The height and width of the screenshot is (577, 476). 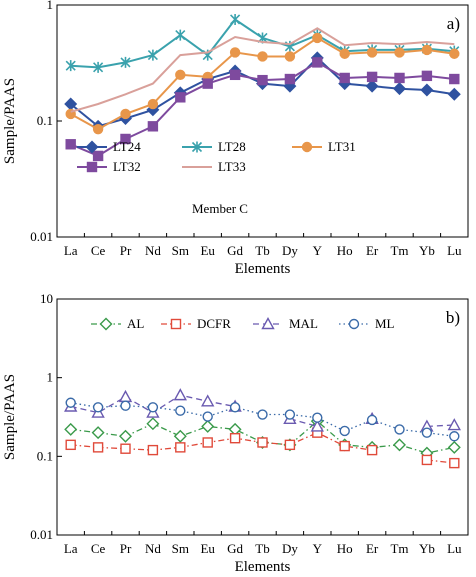 What do you see at coordinates (399, 250) in the screenshot?
I see `x-tick-label: Tm` at bounding box center [399, 250].